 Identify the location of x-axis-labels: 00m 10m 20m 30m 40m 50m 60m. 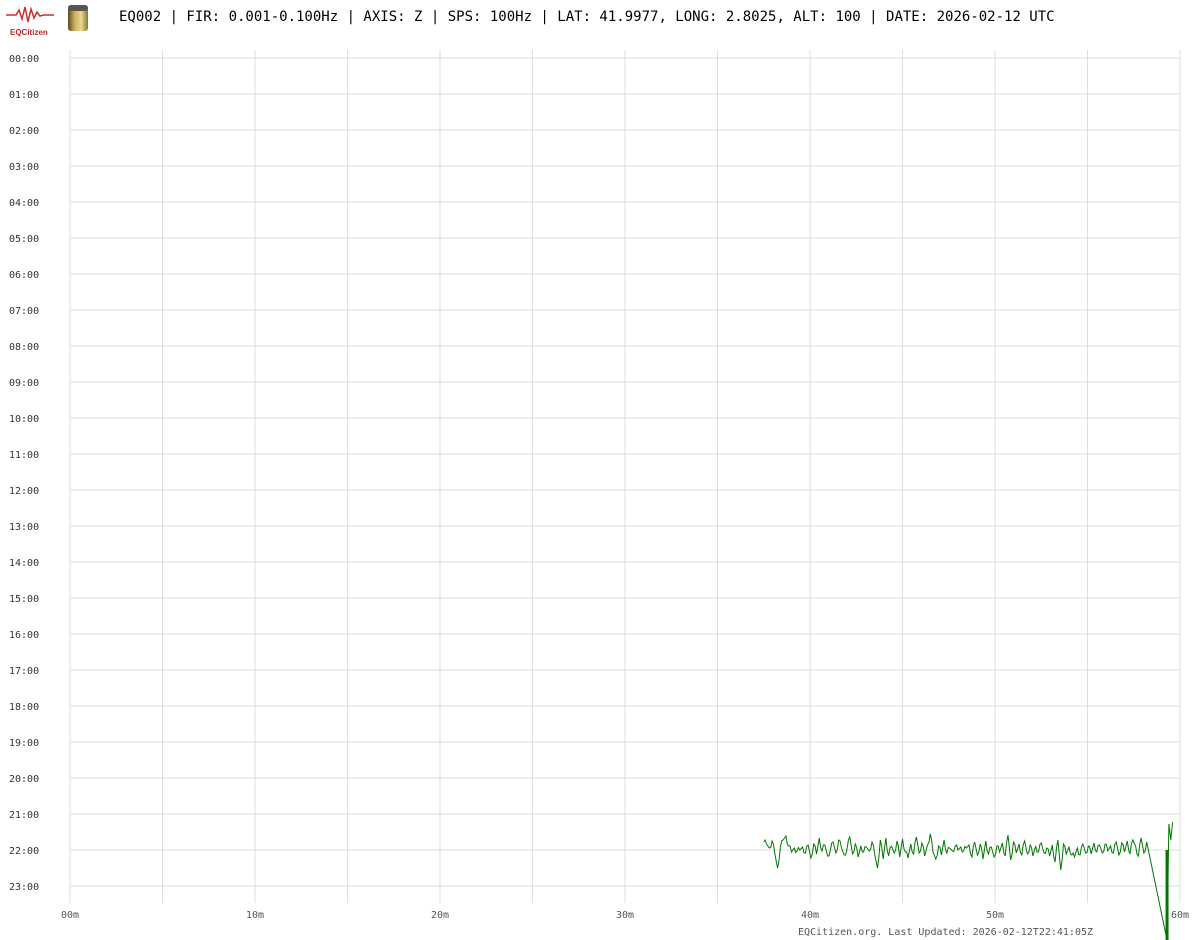
(625, 915).